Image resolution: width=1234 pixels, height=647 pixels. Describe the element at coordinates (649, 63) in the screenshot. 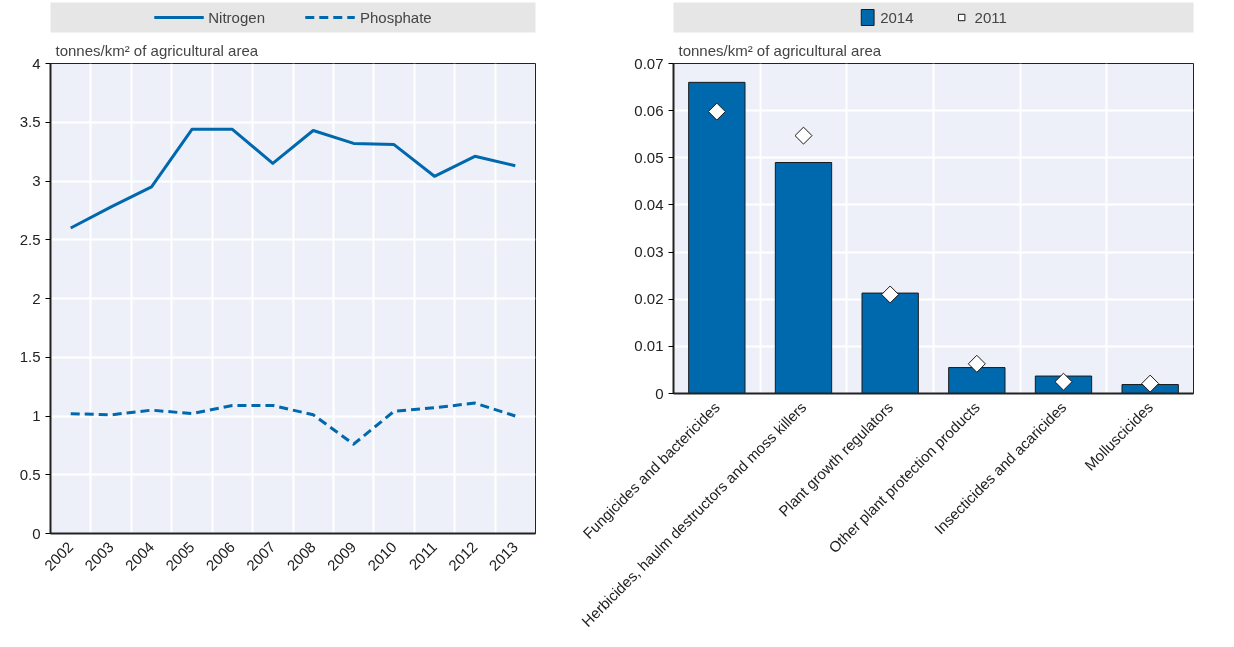

I see `y-tick-label: 0.07` at that location.